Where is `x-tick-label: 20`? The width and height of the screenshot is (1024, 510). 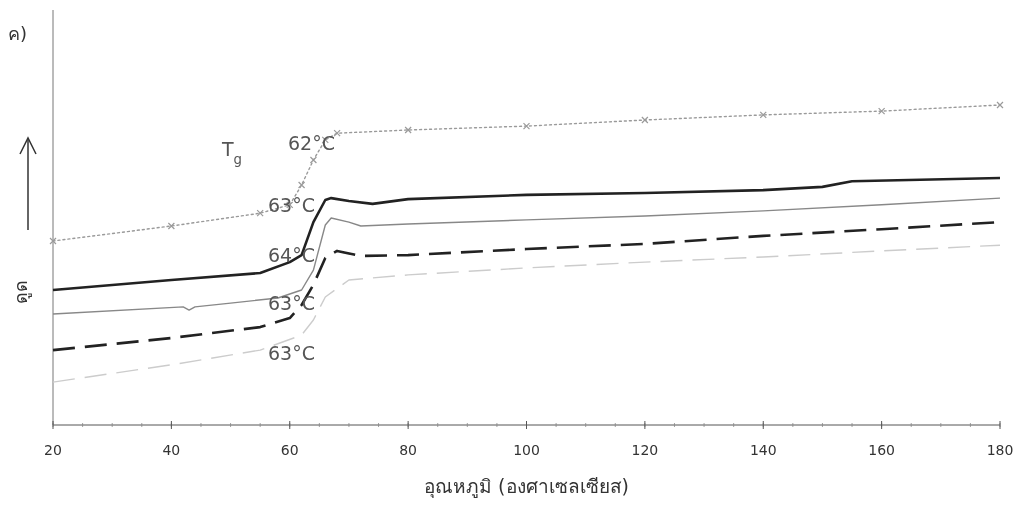 x-tick-label: 20 is located at coordinates (53, 450).